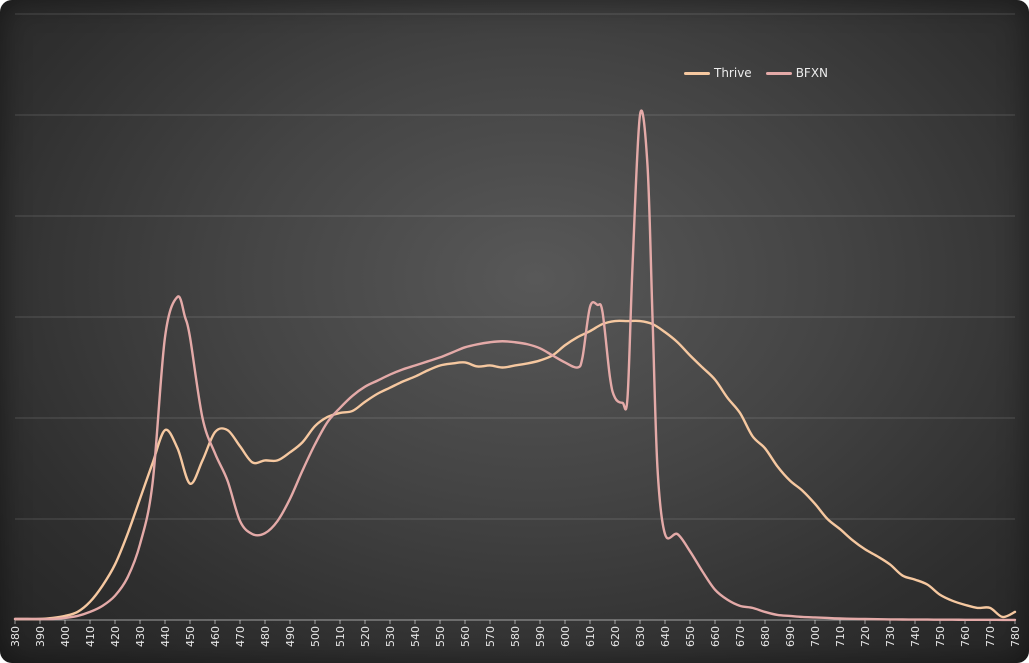 The image size is (1029, 663). What do you see at coordinates (990, 636) in the screenshot?
I see `x-tick-label: 770` at bounding box center [990, 636].